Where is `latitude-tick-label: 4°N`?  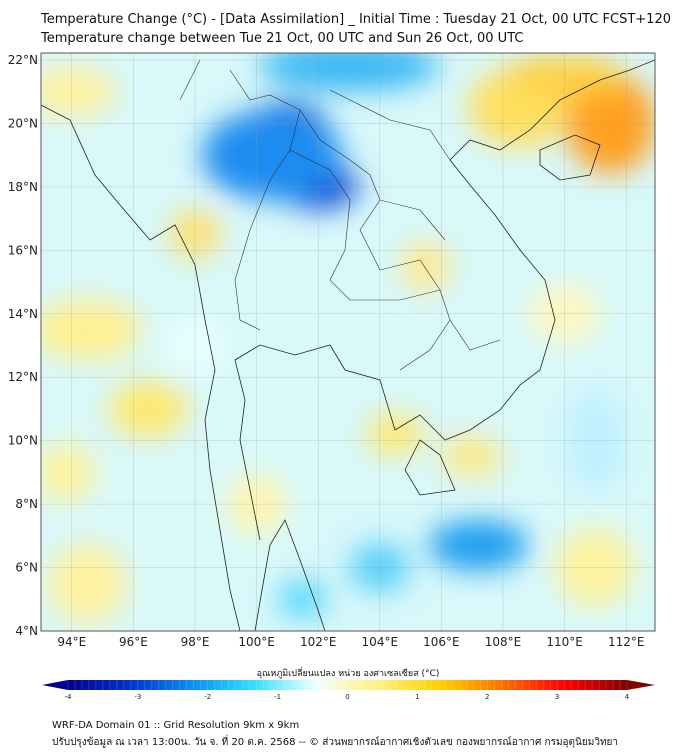 latitude-tick-label: 4°N is located at coordinates (26, 631).